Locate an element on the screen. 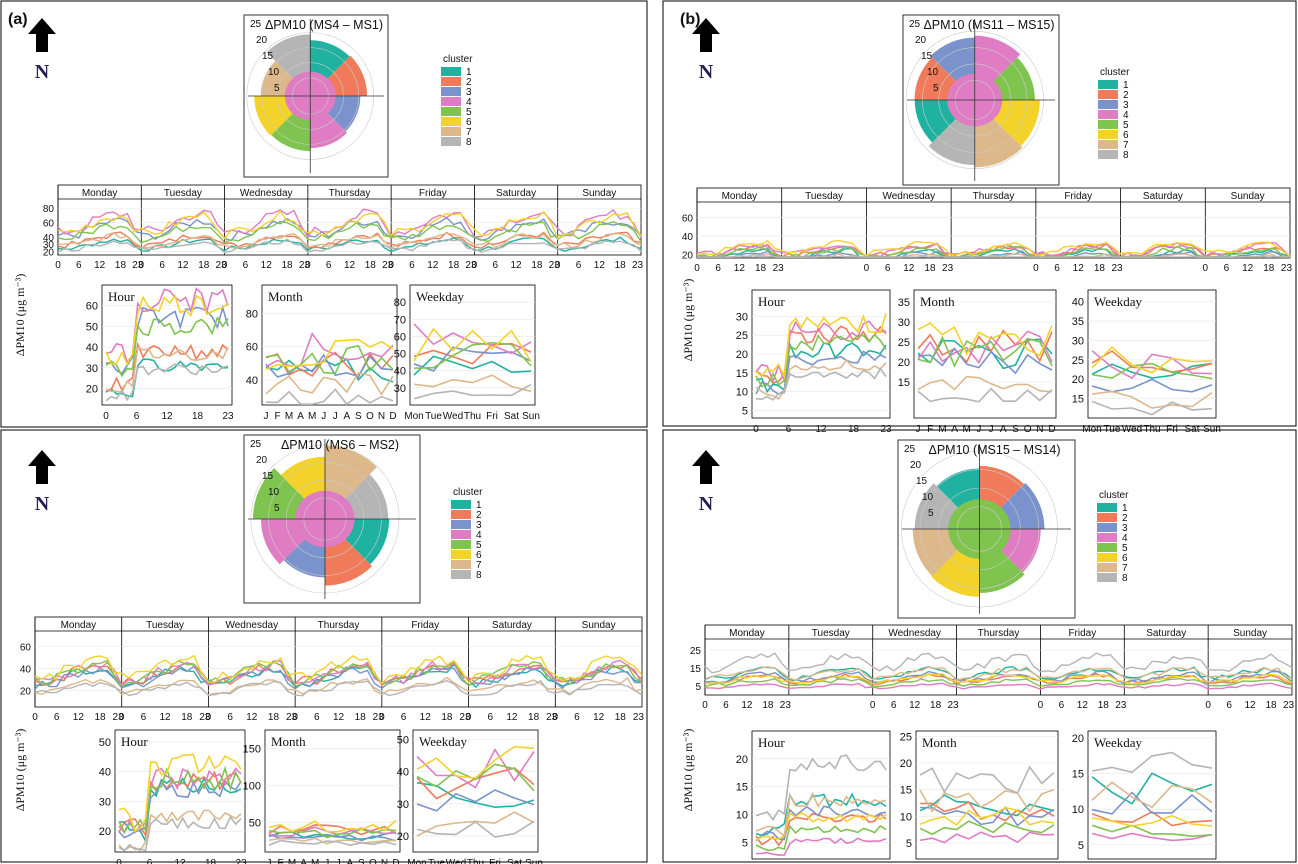  month-ytick: 50 is located at coordinates (255, 823).